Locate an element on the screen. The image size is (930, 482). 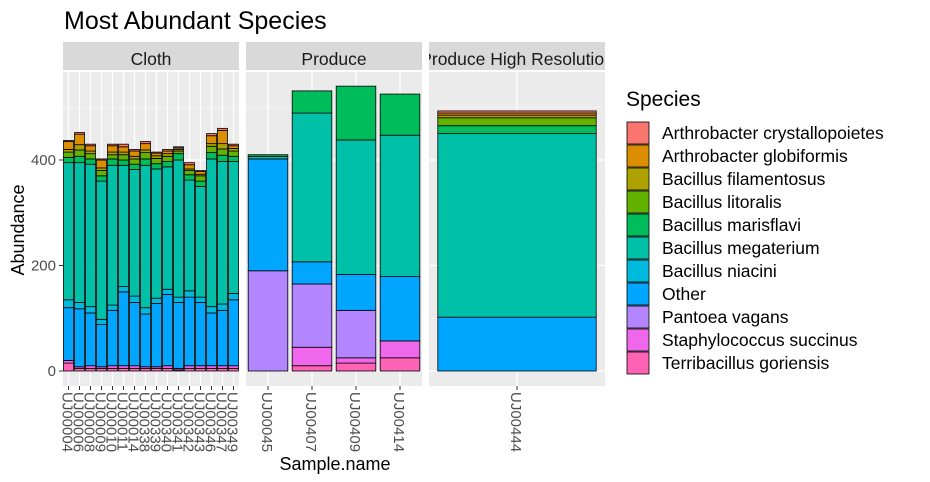
legend-label: Other is located at coordinates (684, 294).